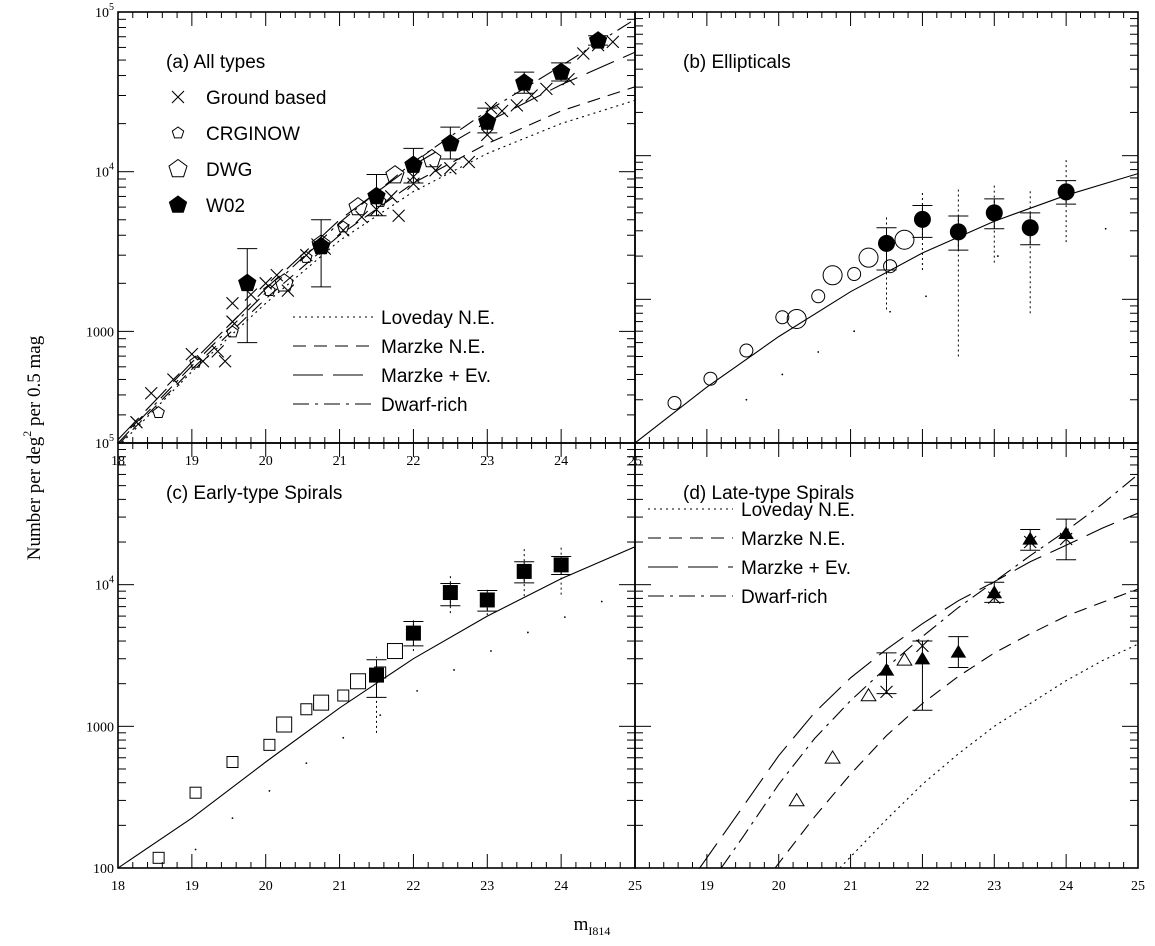 Image resolution: width=1155 pixels, height=946 pixels. What do you see at coordinates (358, 681) in the screenshot?
I see `point-square-open-large` at bounding box center [358, 681].